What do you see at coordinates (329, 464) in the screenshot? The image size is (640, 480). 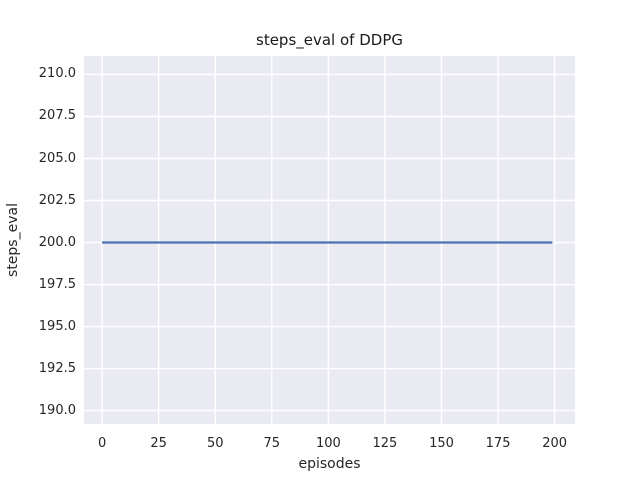 I see `x-axis-label: episodes` at bounding box center [329, 464].